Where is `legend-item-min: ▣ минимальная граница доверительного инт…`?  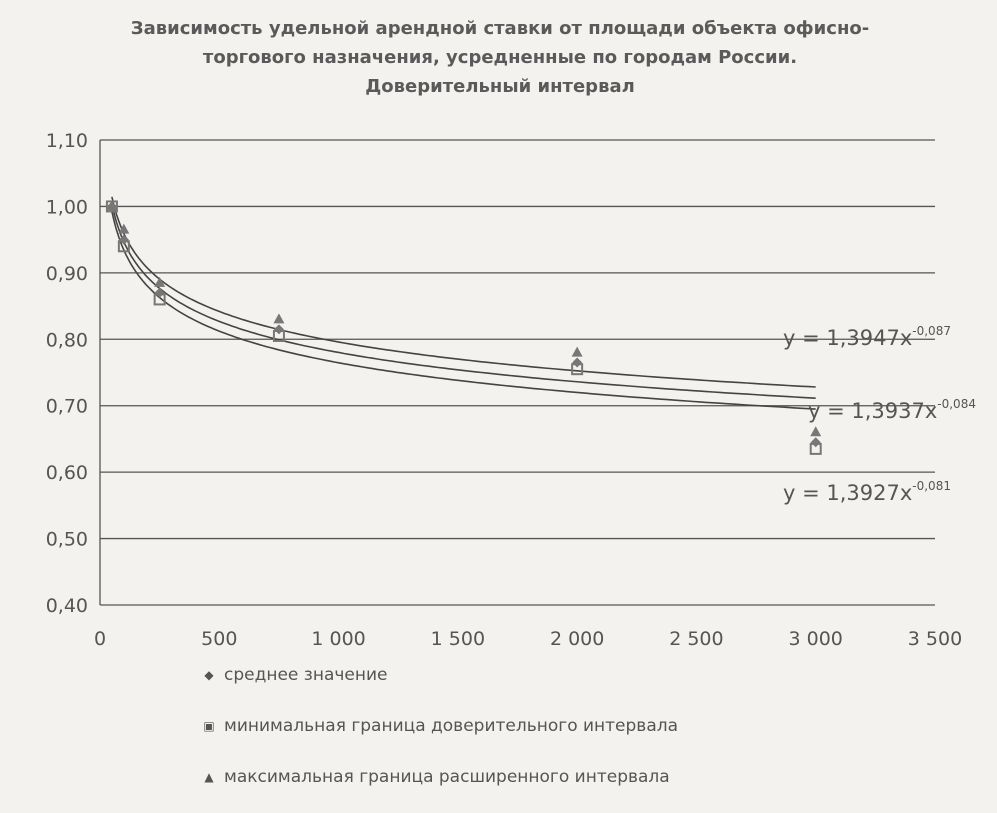 legend-item-min: ▣ минимальная граница доверительного инт… is located at coordinates (439, 725).